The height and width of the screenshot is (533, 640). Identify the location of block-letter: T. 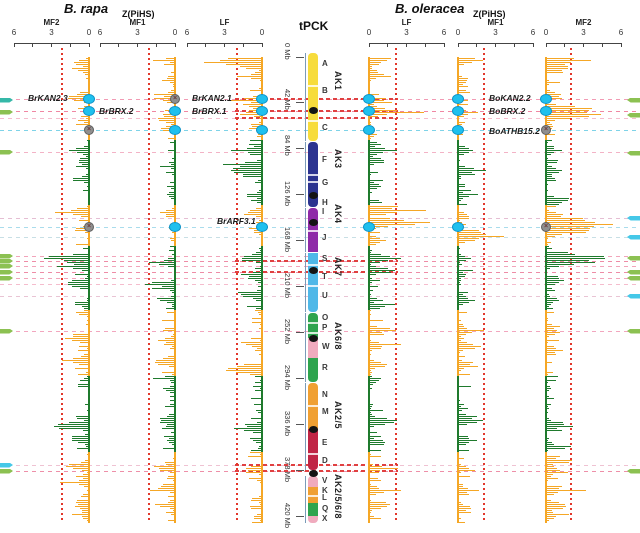
(324, 276).